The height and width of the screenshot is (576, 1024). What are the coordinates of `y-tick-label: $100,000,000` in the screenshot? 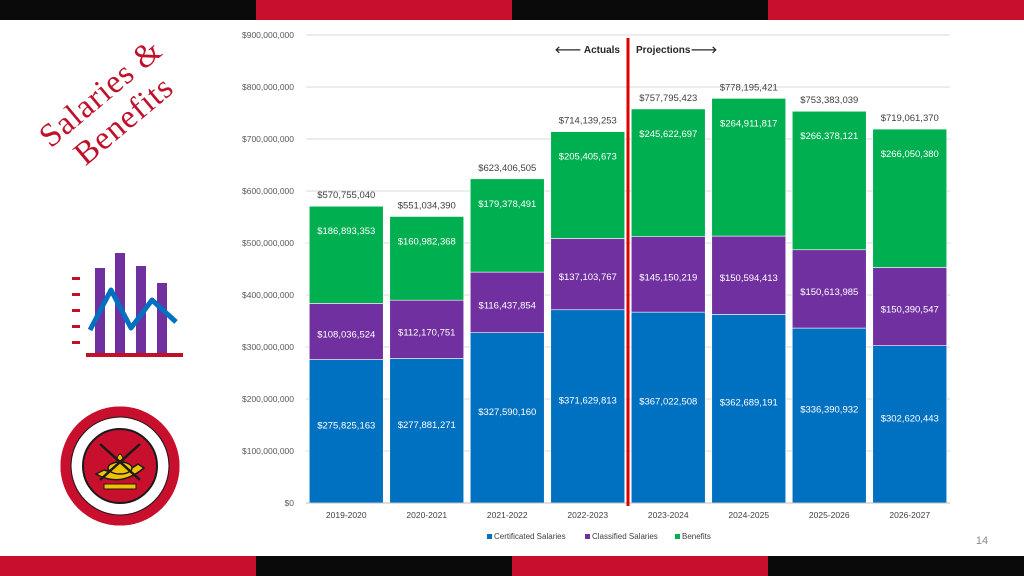 It's located at (268, 451).